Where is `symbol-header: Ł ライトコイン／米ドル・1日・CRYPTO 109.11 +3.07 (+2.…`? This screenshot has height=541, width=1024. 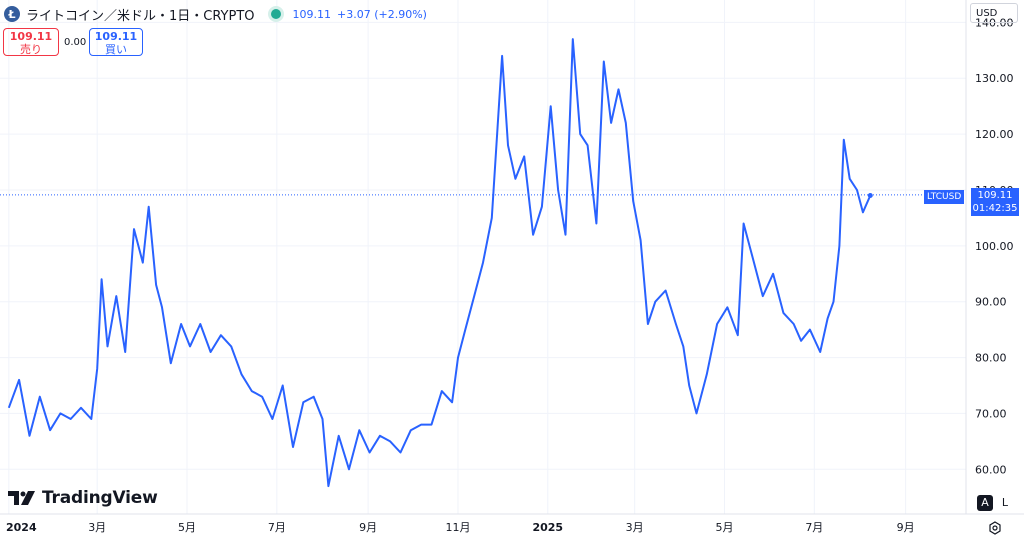
symbol-header: Ł ライトコイン／米ドル・1日・CRYPTO 109.11 +3.07 (+2.… is located at coordinates (215, 14).